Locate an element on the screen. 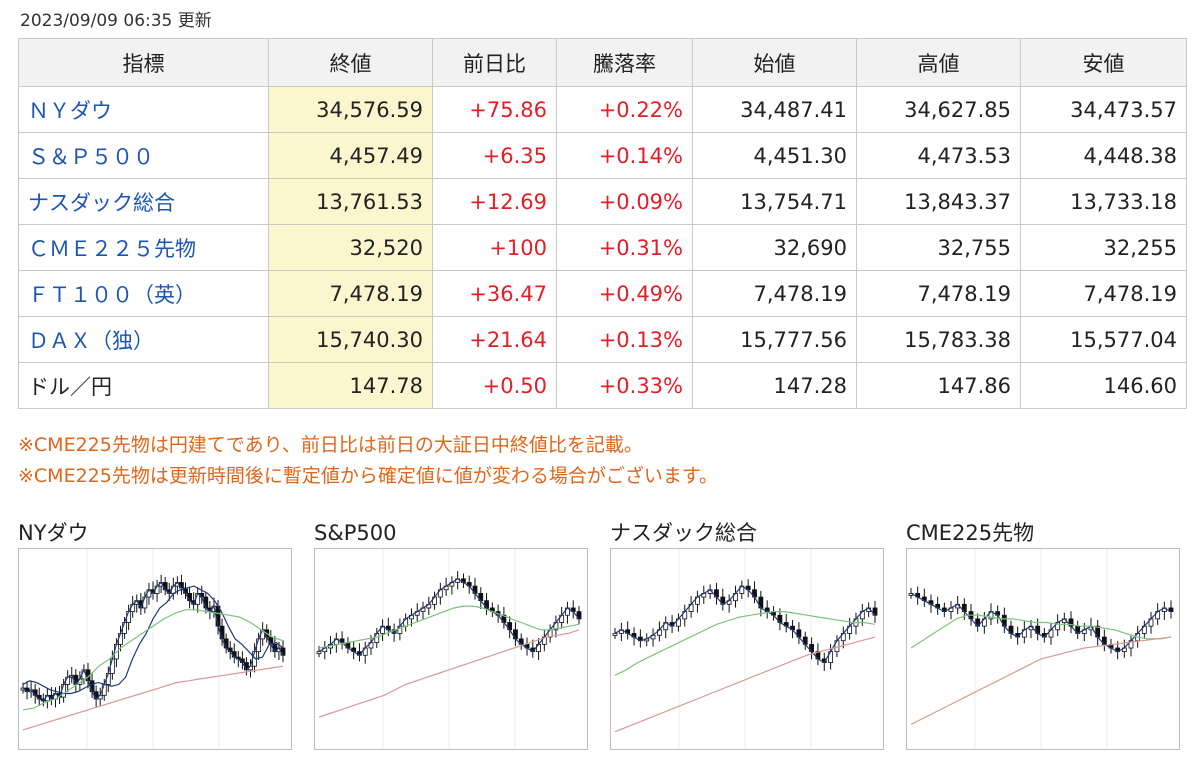 The height and width of the screenshot is (763, 1200). header-low: 安値 is located at coordinates (1103, 62).